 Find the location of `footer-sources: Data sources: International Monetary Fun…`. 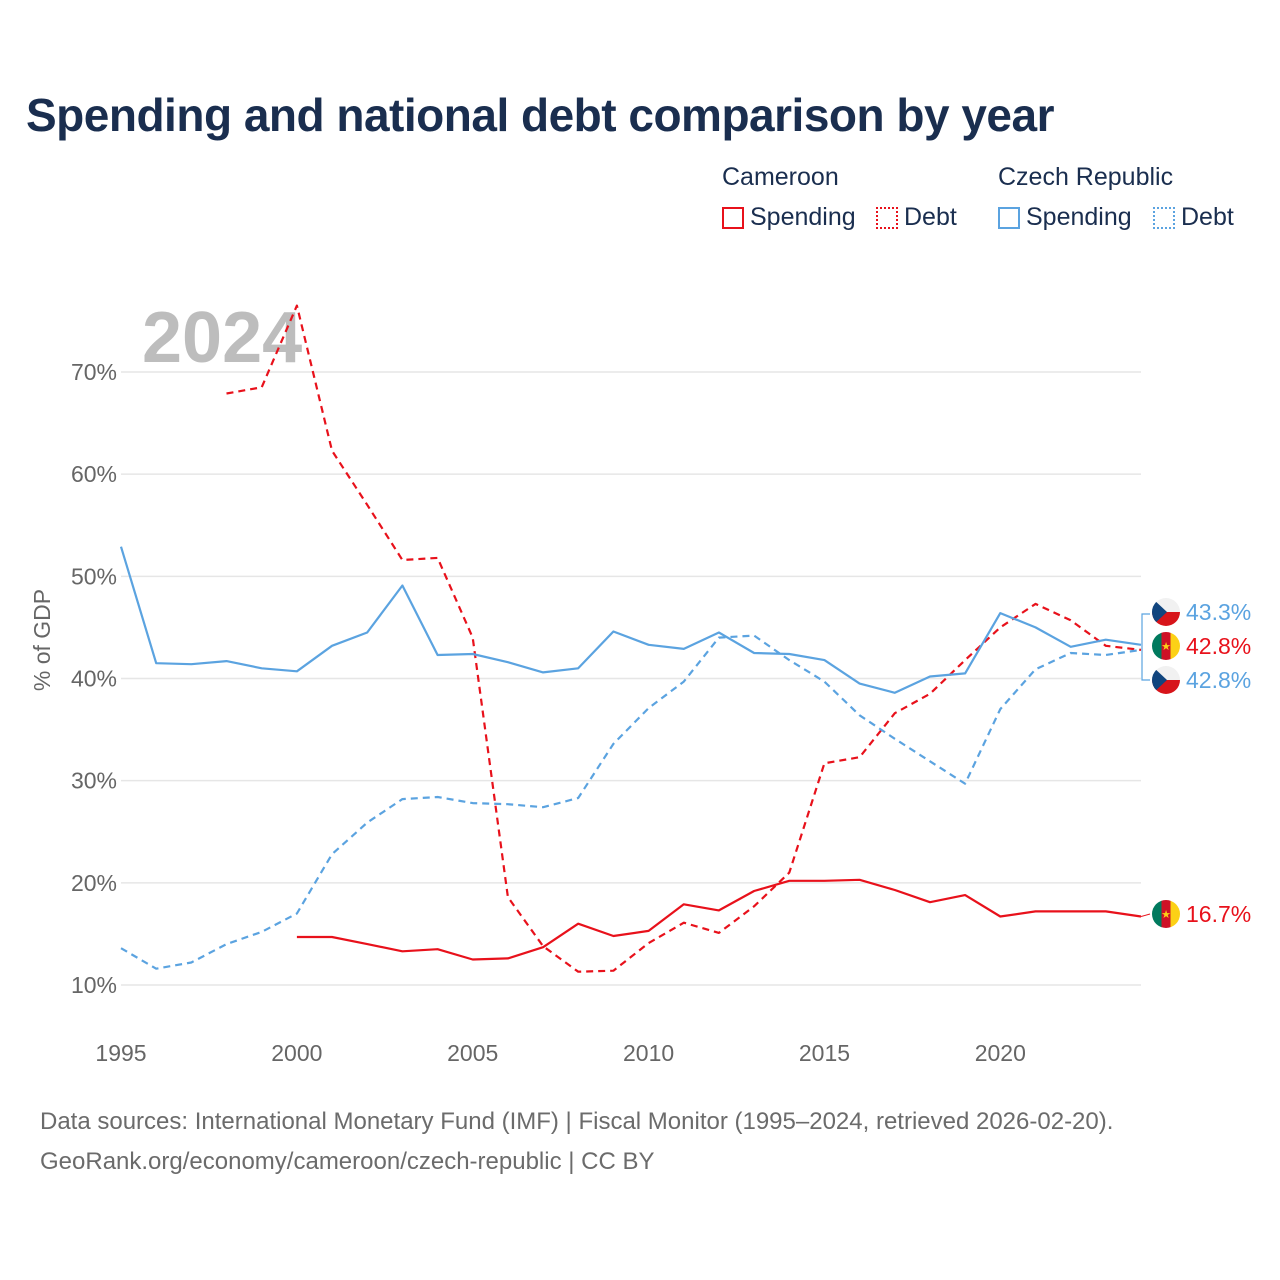

footer-sources: Data sources: International Monetary Fun… is located at coordinates (577, 1121).